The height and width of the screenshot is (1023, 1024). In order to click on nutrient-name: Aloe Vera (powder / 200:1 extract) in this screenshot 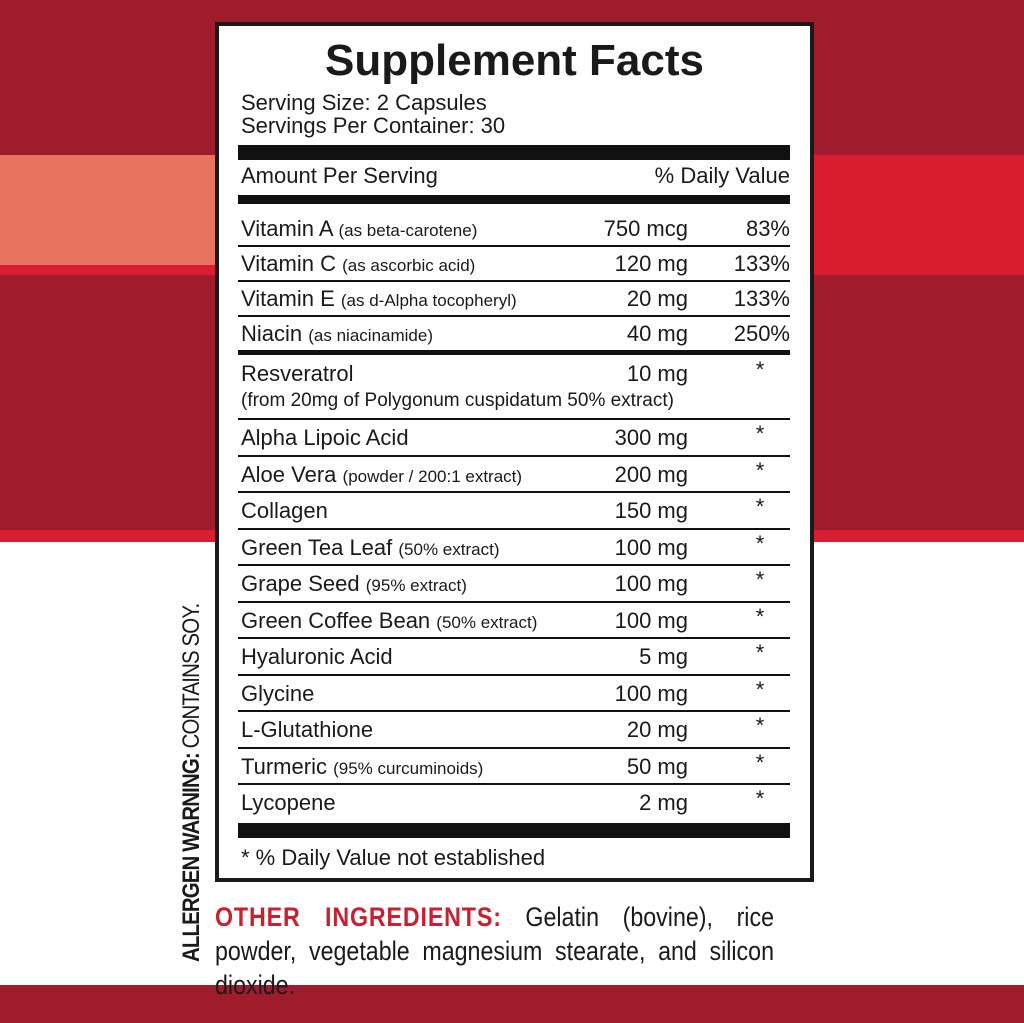, I will do `click(381, 476)`.